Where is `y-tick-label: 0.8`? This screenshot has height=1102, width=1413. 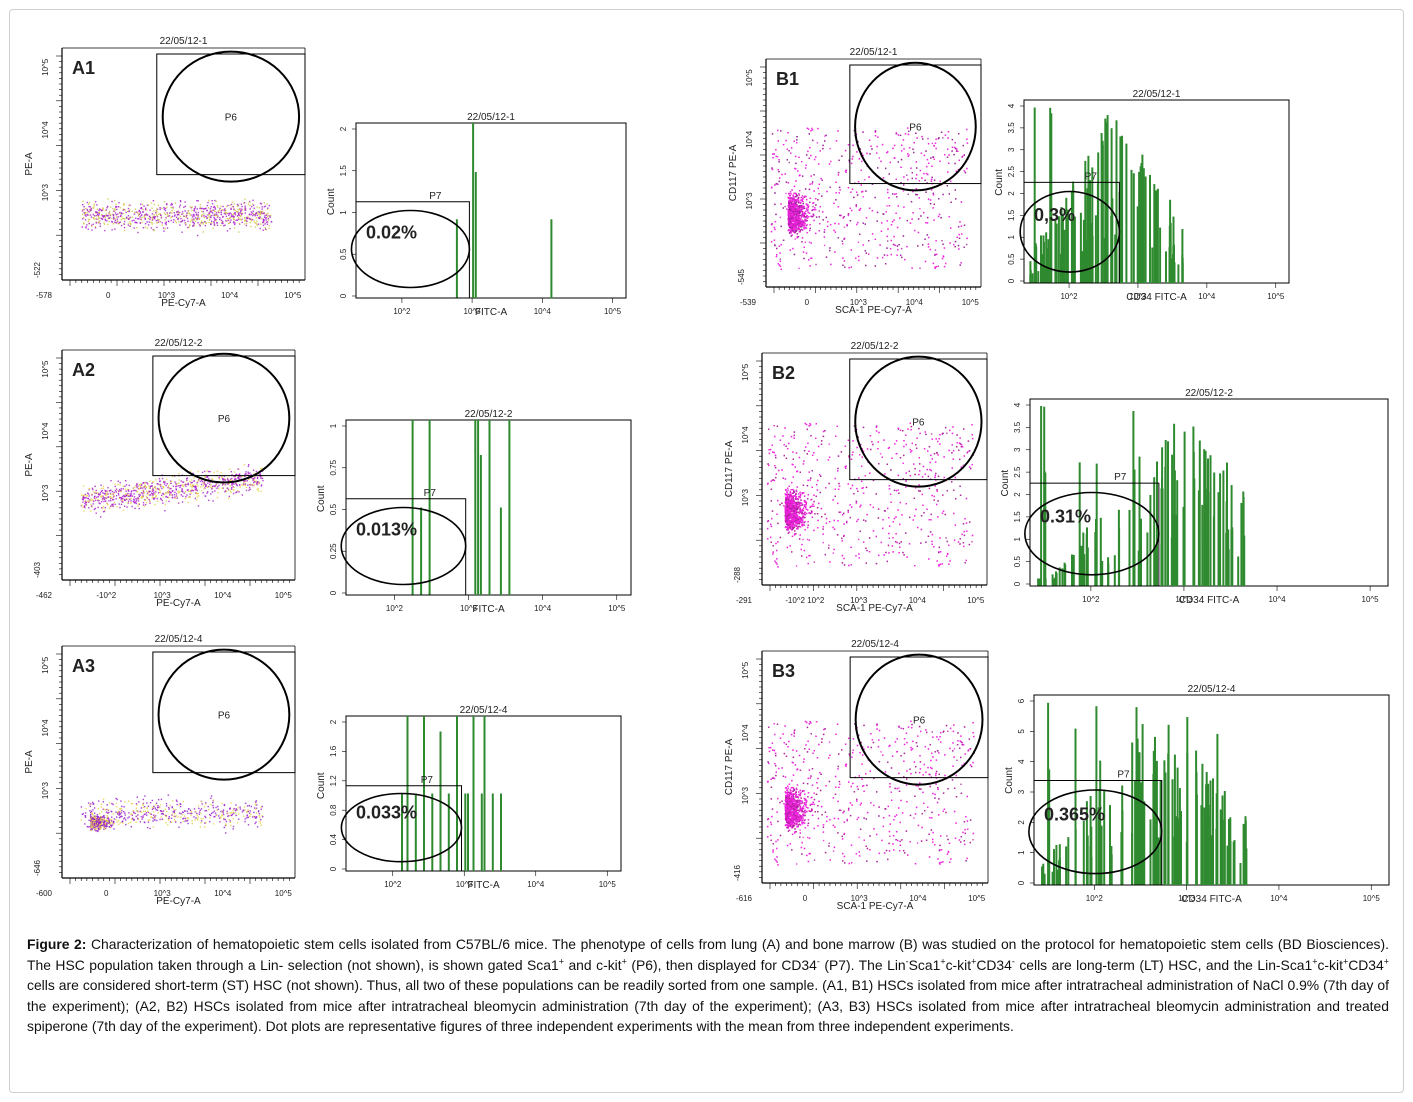 y-tick-label: 0.8 is located at coordinates (333, 810).